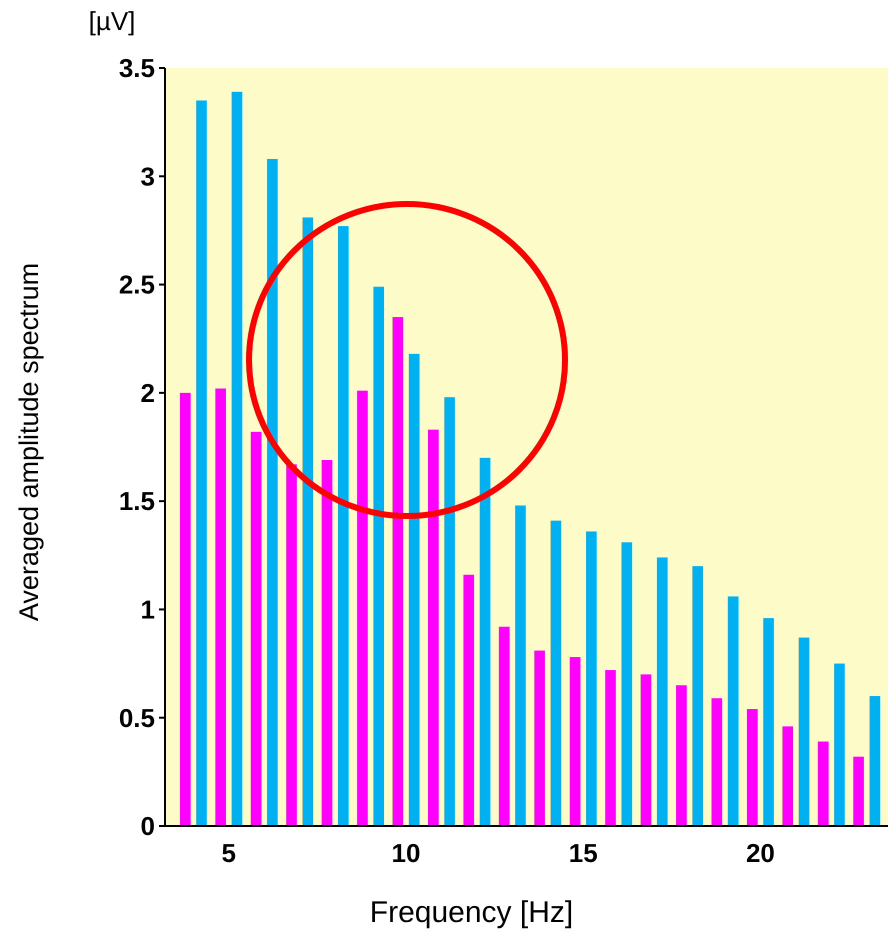 Image resolution: width=888 pixels, height=932 pixels. I want to click on y-axis-title: Averaged amplitude spectrum, so click(29, 442).